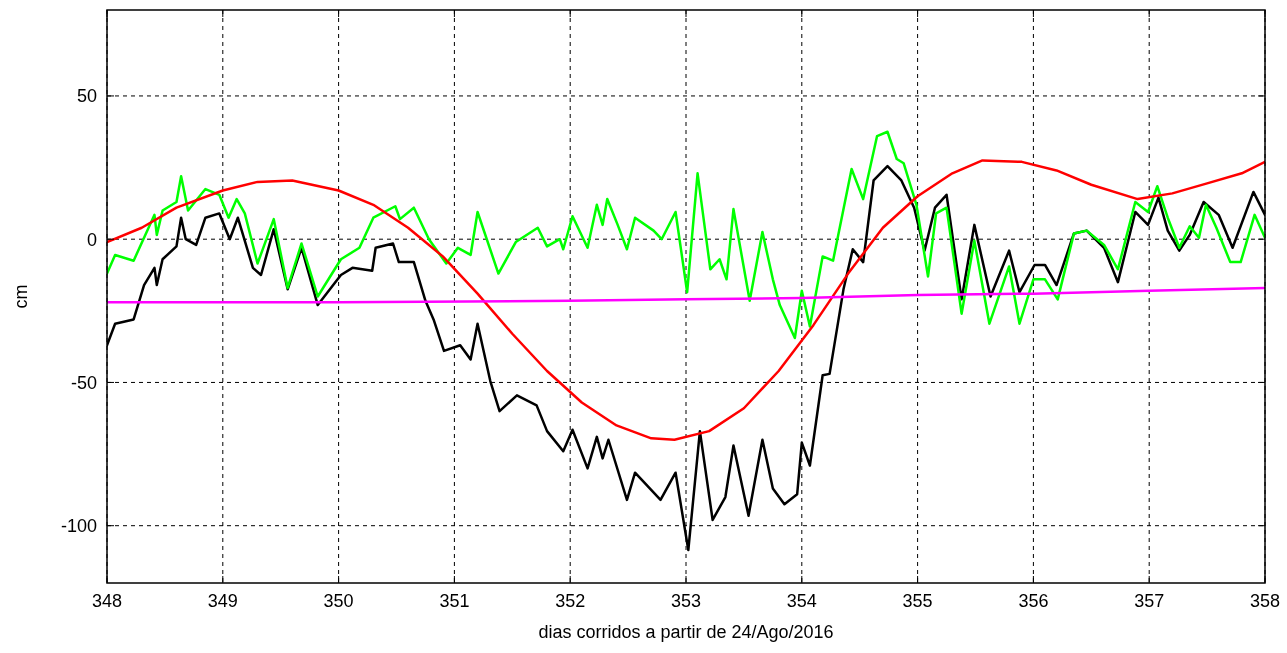 This screenshot has width=1287, height=653. What do you see at coordinates (801, 601) in the screenshot?
I see `x-tick-label: 354` at bounding box center [801, 601].